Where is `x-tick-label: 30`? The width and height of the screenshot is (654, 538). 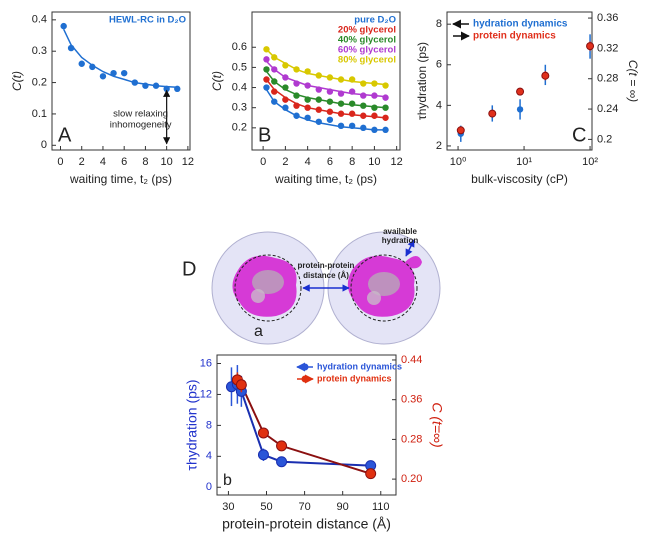
x-tick-label: 30 is located at coordinates (228, 507).